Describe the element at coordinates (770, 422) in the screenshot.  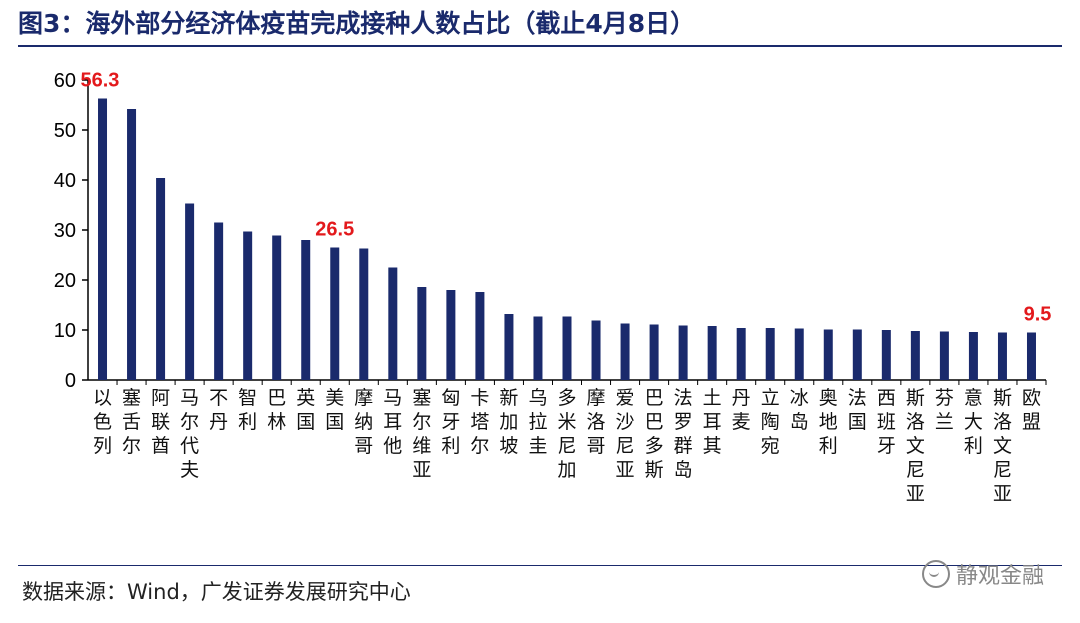
I see `x-tick-label: 立陶宛` at that location.